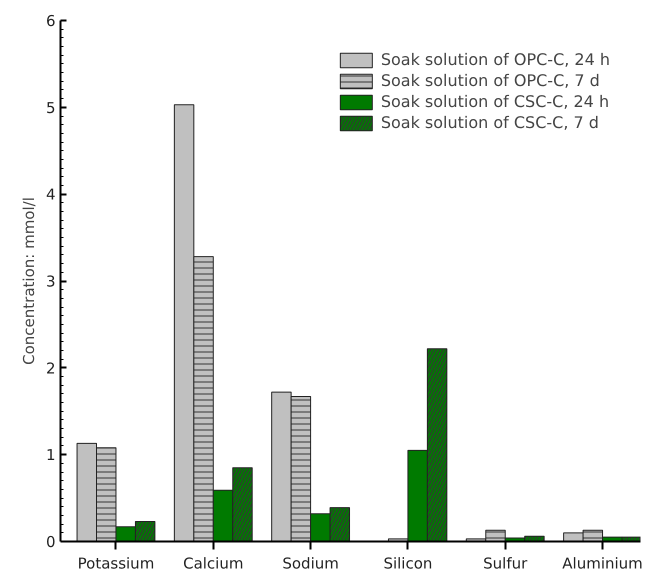  Describe the element at coordinates (51, 281) in the screenshot. I see `y-tick-label: 3` at that location.